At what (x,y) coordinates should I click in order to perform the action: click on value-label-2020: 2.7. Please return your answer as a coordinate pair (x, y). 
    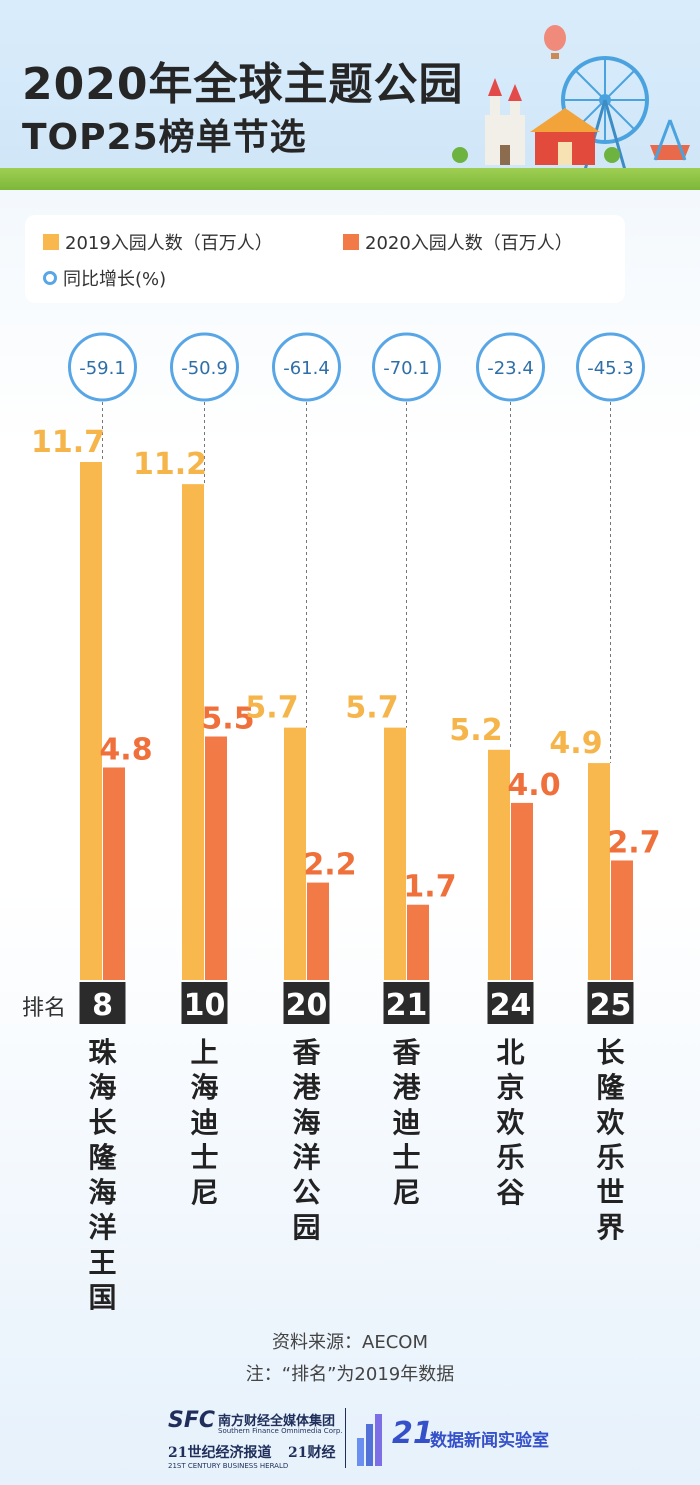
    Looking at the image, I should click on (633, 842).